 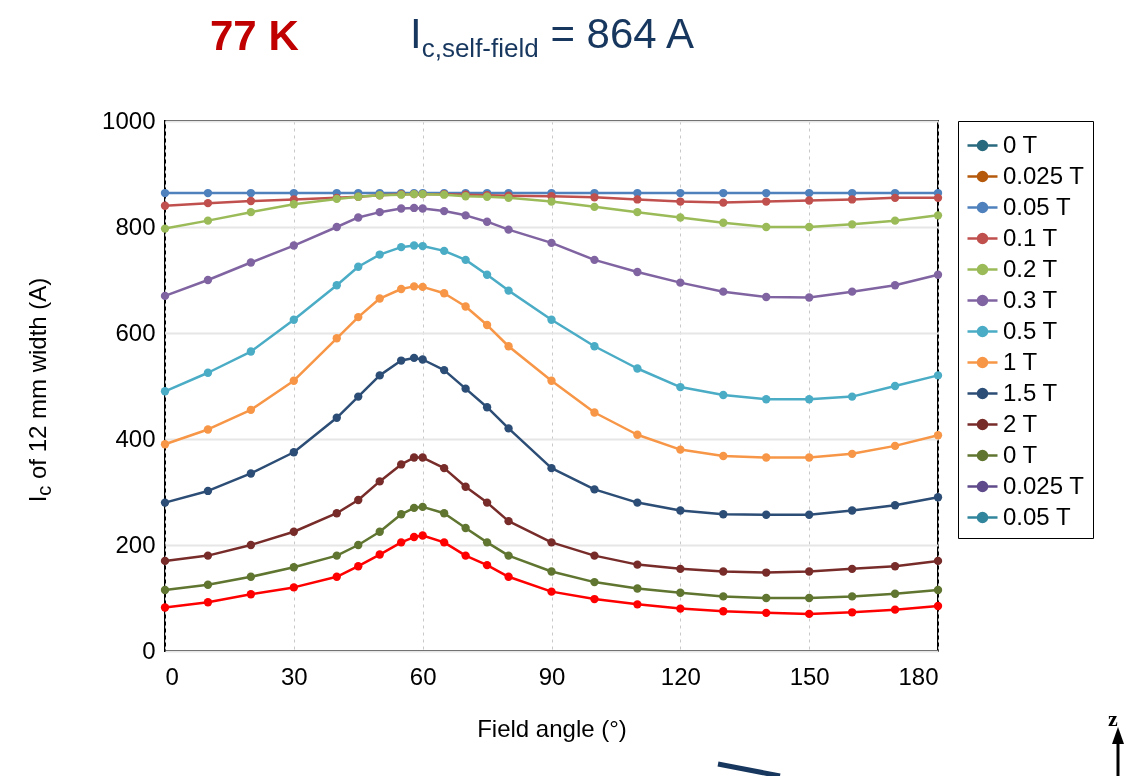 What do you see at coordinates (552, 728) in the screenshot?
I see `x-axis-title: Field angle (°)` at bounding box center [552, 728].